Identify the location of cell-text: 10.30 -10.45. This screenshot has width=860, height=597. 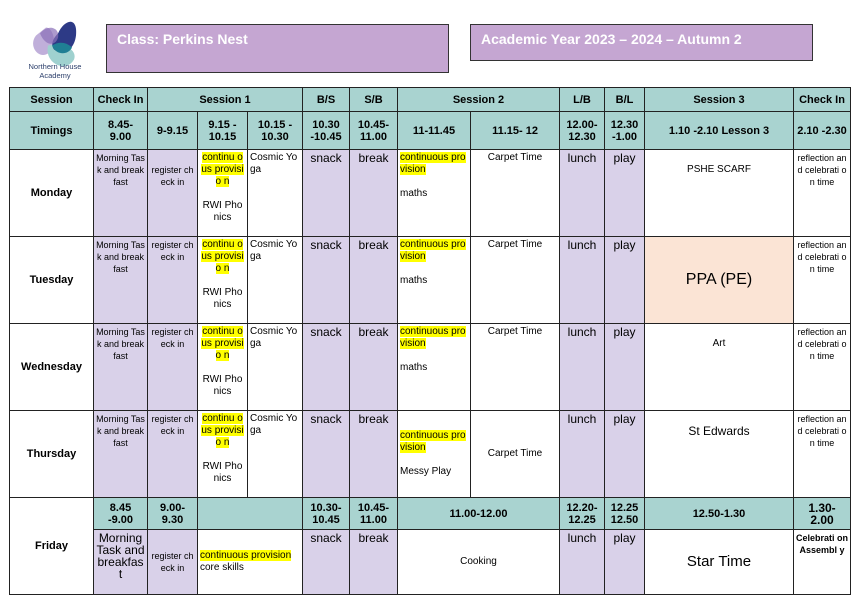
(326, 130).